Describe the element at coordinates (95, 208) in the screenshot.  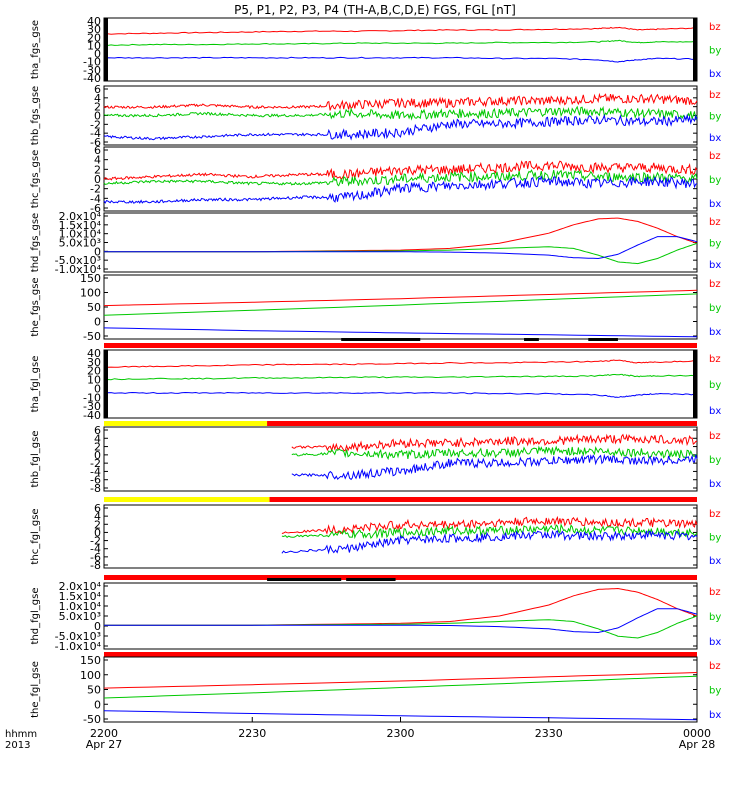
I see `ytick-label: -6` at that location.